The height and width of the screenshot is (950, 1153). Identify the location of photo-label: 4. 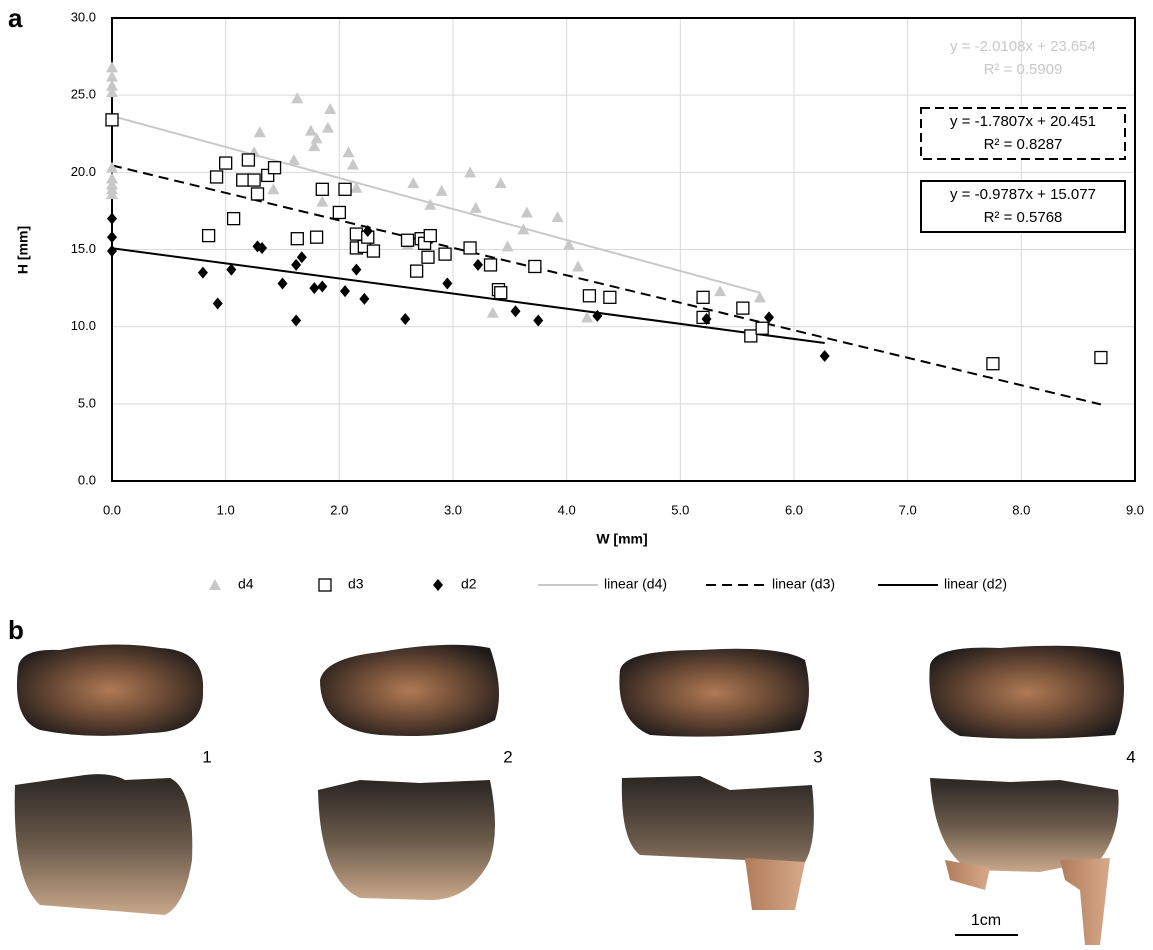
(1130, 756).